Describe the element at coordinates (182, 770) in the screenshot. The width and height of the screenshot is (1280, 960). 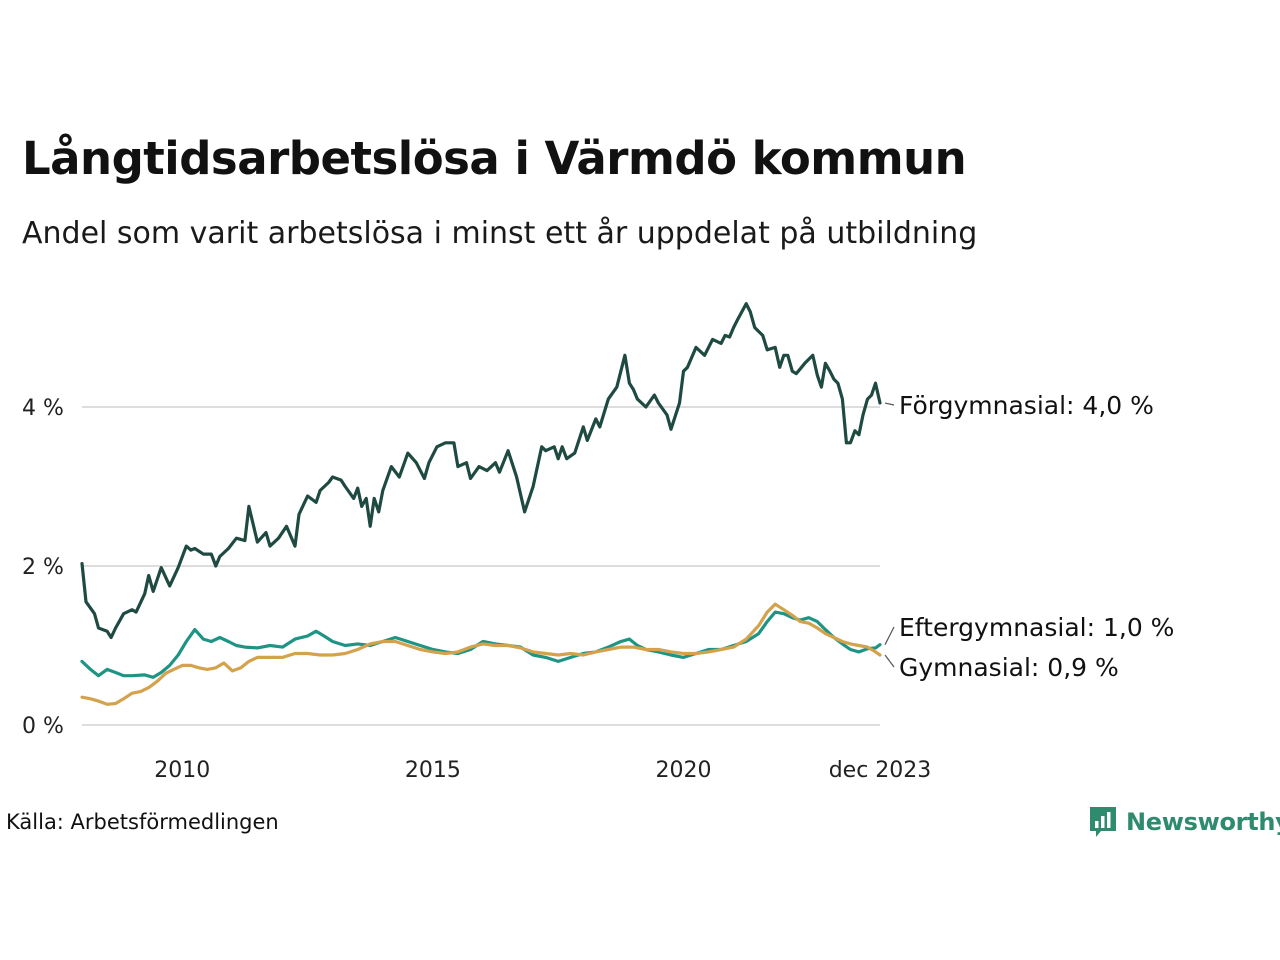
I see `x-tick-label: 2010` at that location.